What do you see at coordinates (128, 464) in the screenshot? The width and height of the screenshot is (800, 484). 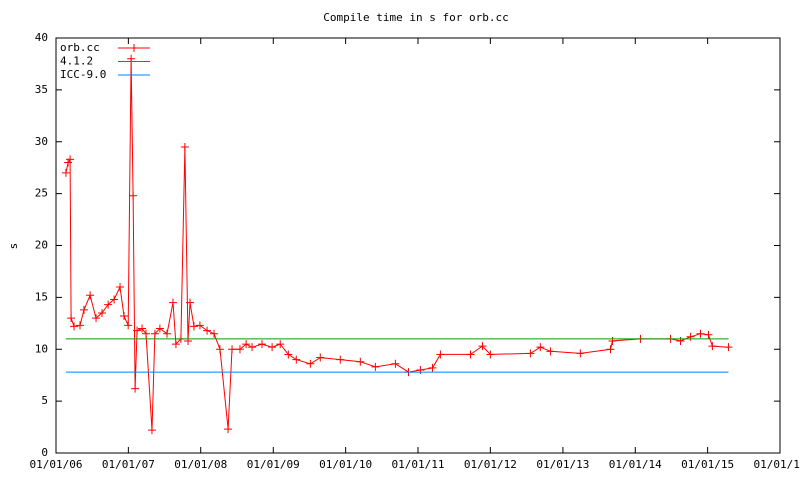 I see `x-tick-label: 01/01/07` at bounding box center [128, 464].